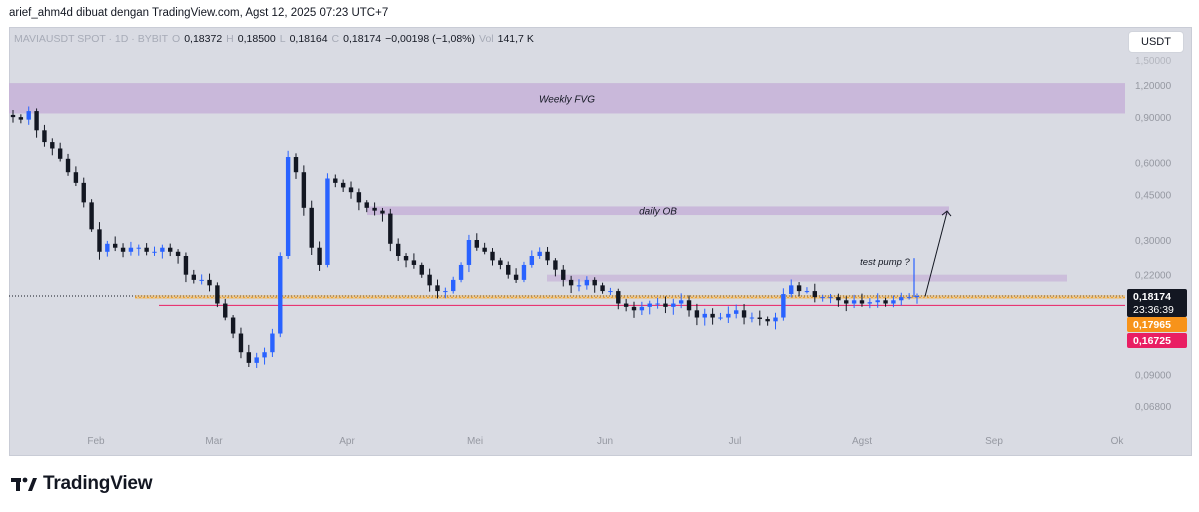  I want to click on x-tick-label: Jul, so click(735, 441).